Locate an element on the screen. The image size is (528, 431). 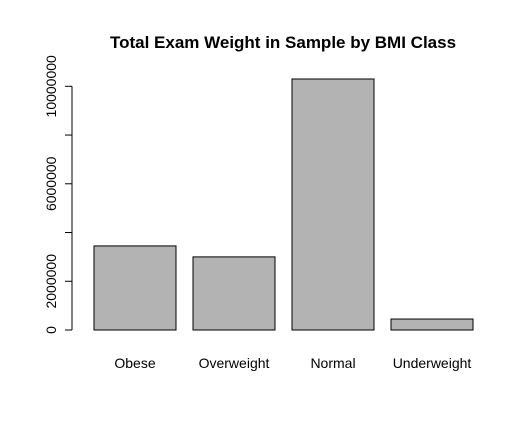
x-category-label: Obese is located at coordinates (134, 363).